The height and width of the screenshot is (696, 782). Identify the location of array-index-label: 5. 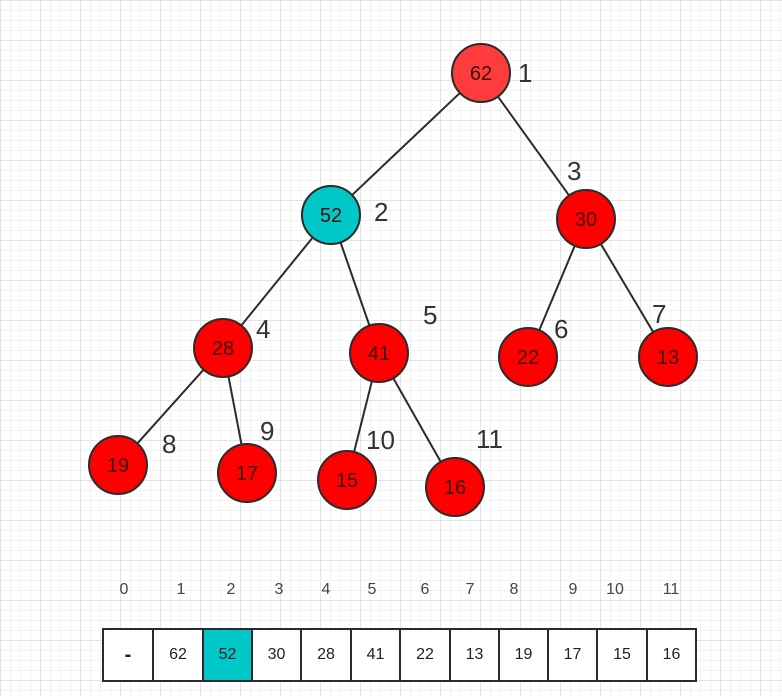
(372, 589).